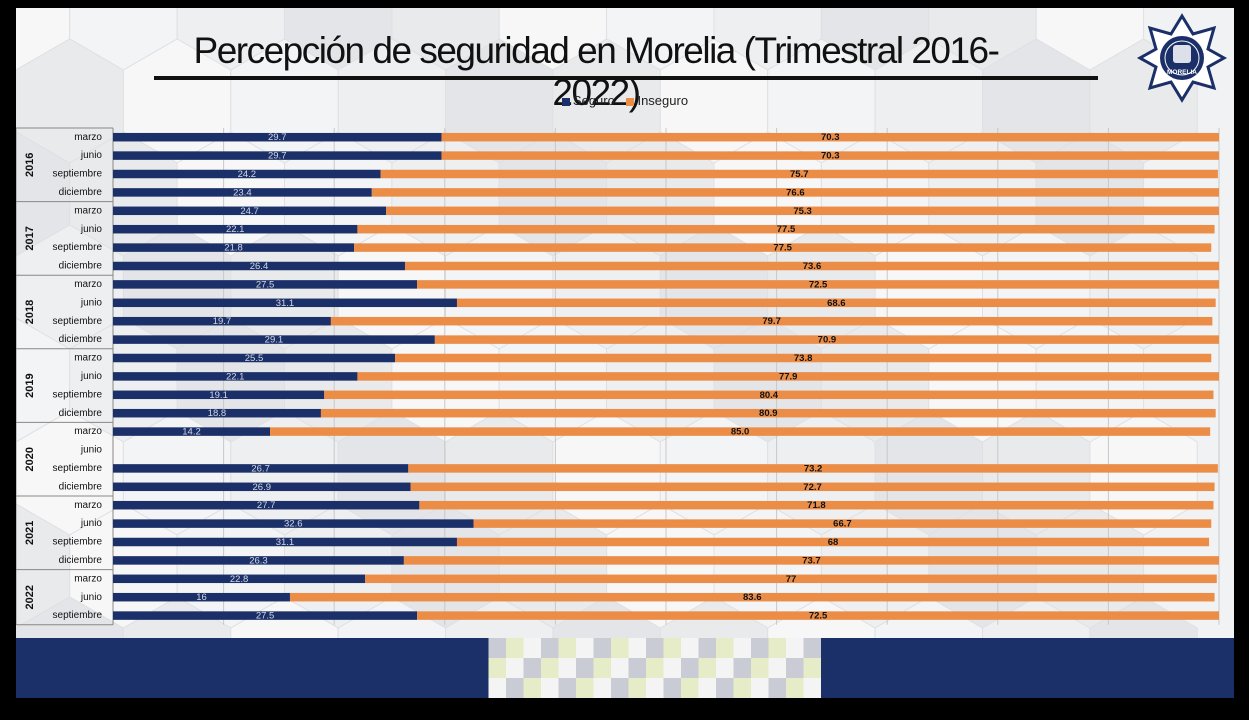  What do you see at coordinates (30, 597) in the screenshot?
I see `year-label: 2022` at bounding box center [30, 597].